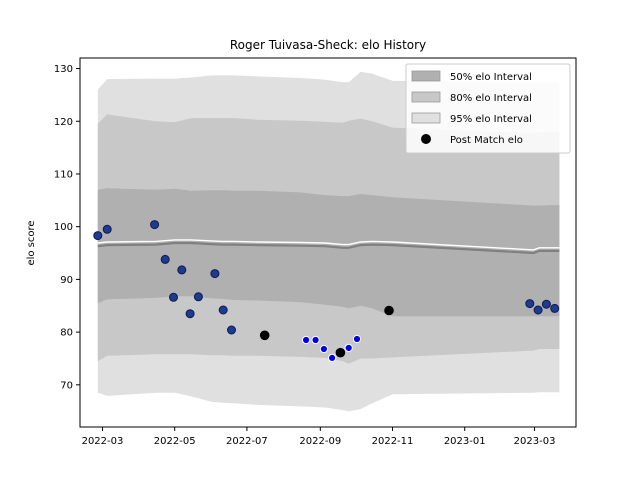 The width and height of the screenshot is (640, 480). Describe the element at coordinates (491, 119) in the screenshot. I see `legend-label-95: 95% elo Interval` at that location.